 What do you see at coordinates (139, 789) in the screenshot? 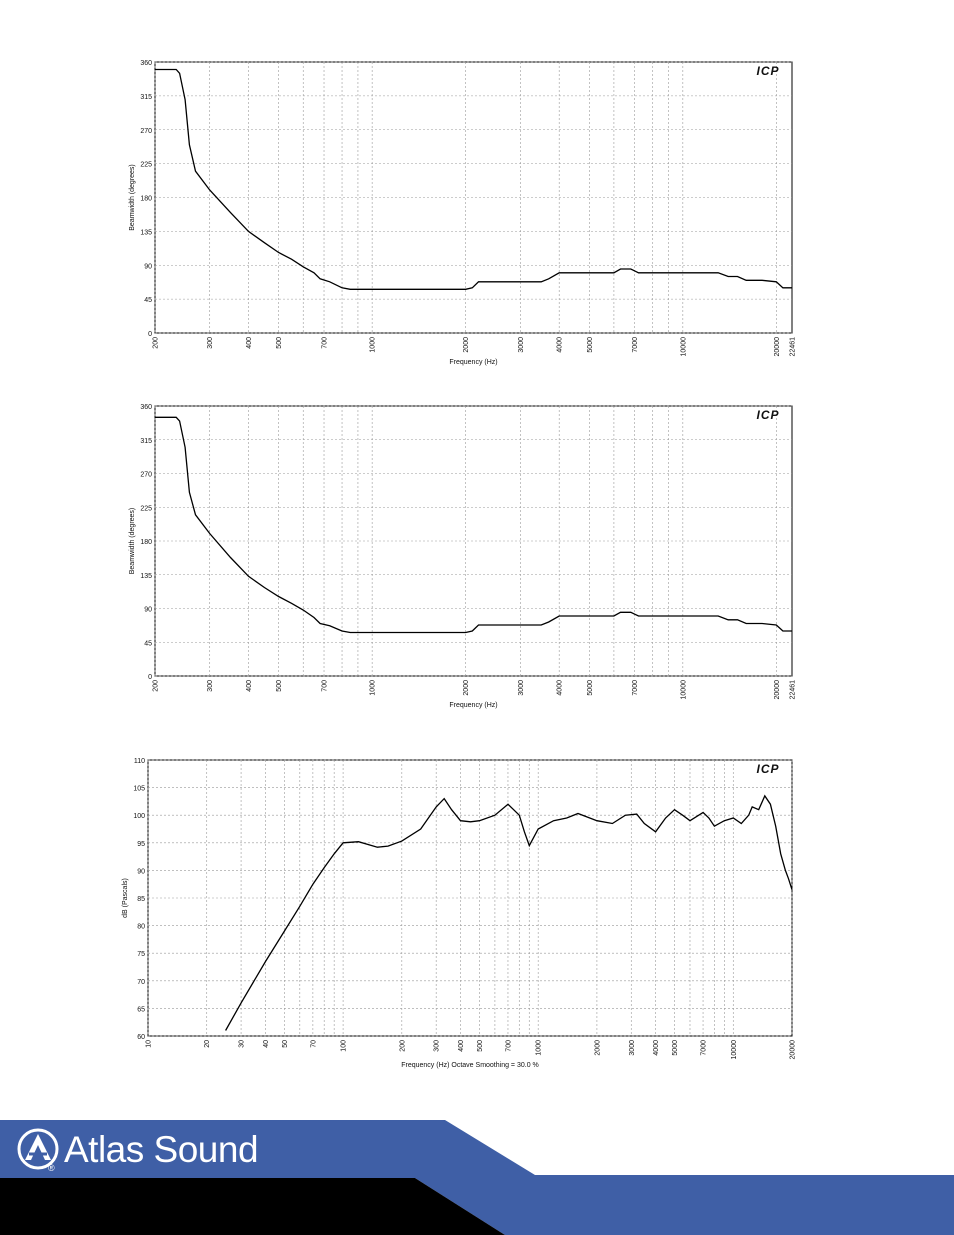
I see `y-tick-label: 105` at bounding box center [139, 789].